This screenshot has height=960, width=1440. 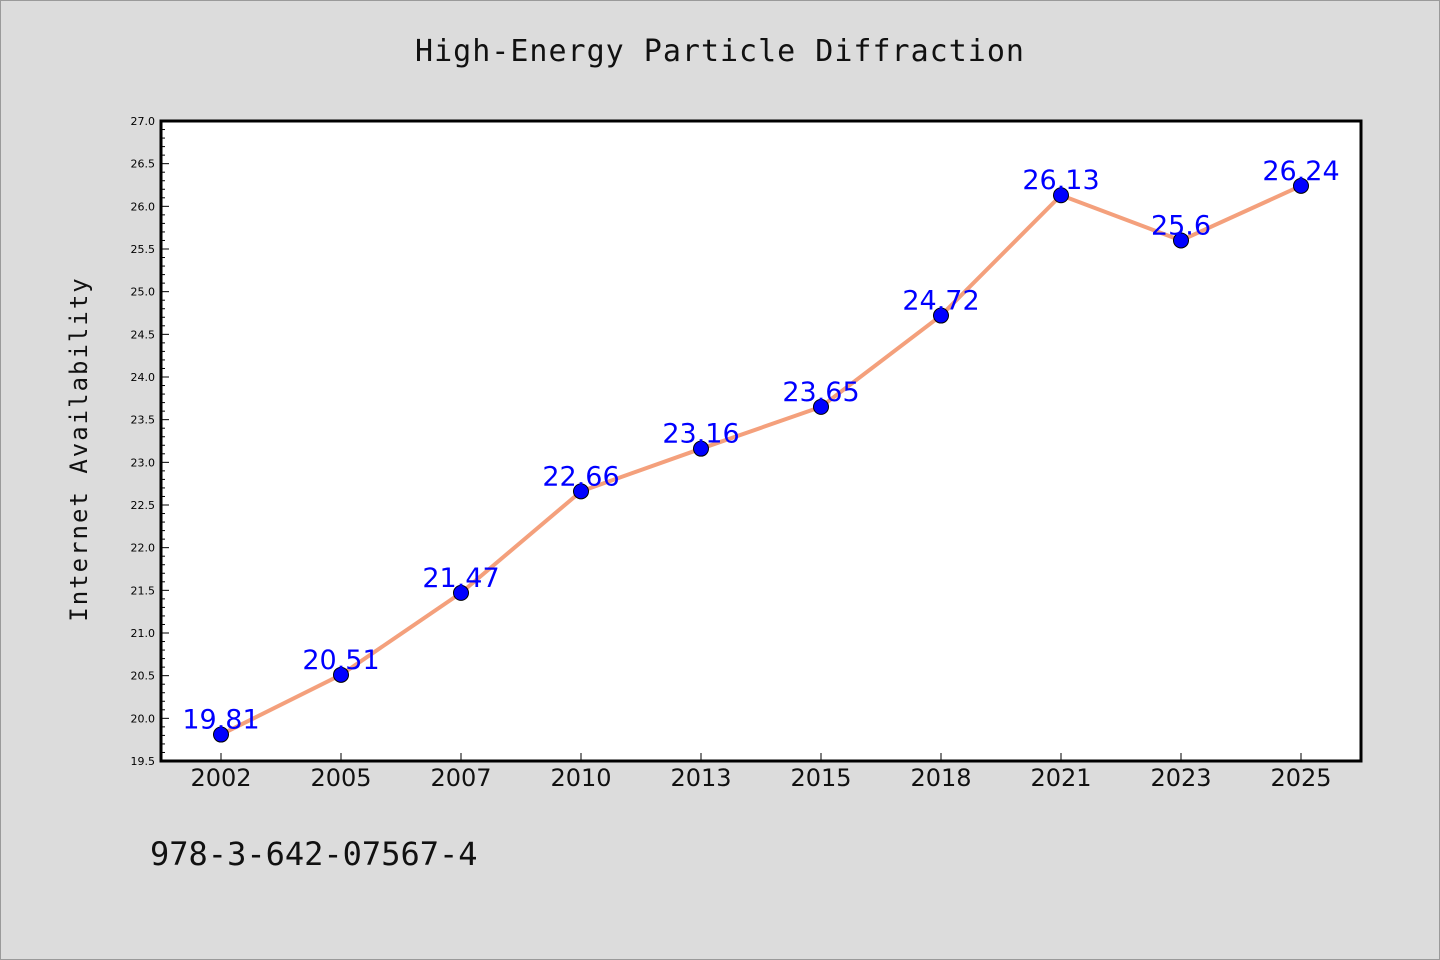 I want to click on x-tick-label: 2010, so click(x=580, y=778).